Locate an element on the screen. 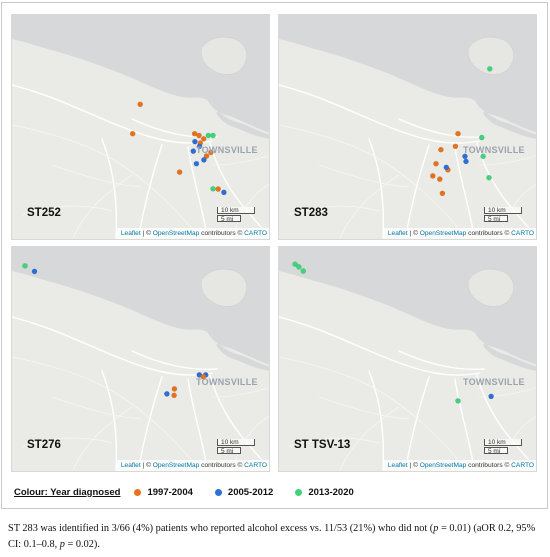 Image resolution: width=550 pixels, height=557 pixels. legend-item-1997-2004: 1997-2004 is located at coordinates (163, 492).